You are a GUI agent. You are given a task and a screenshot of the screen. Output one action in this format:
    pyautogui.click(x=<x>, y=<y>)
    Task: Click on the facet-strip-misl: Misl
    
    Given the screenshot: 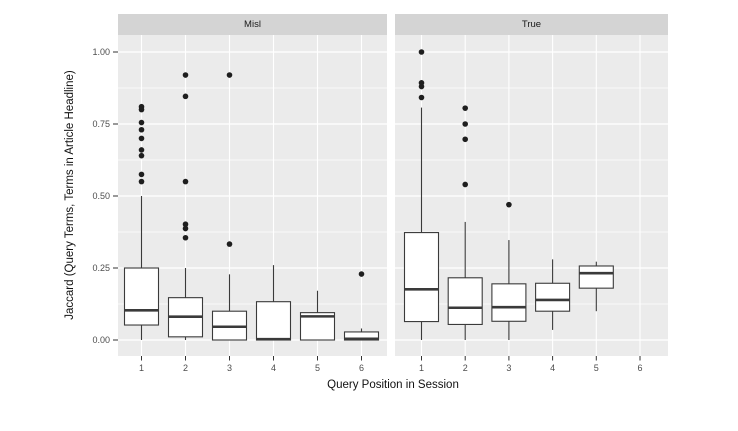 What is the action you would take?
    pyautogui.click(x=252, y=24)
    